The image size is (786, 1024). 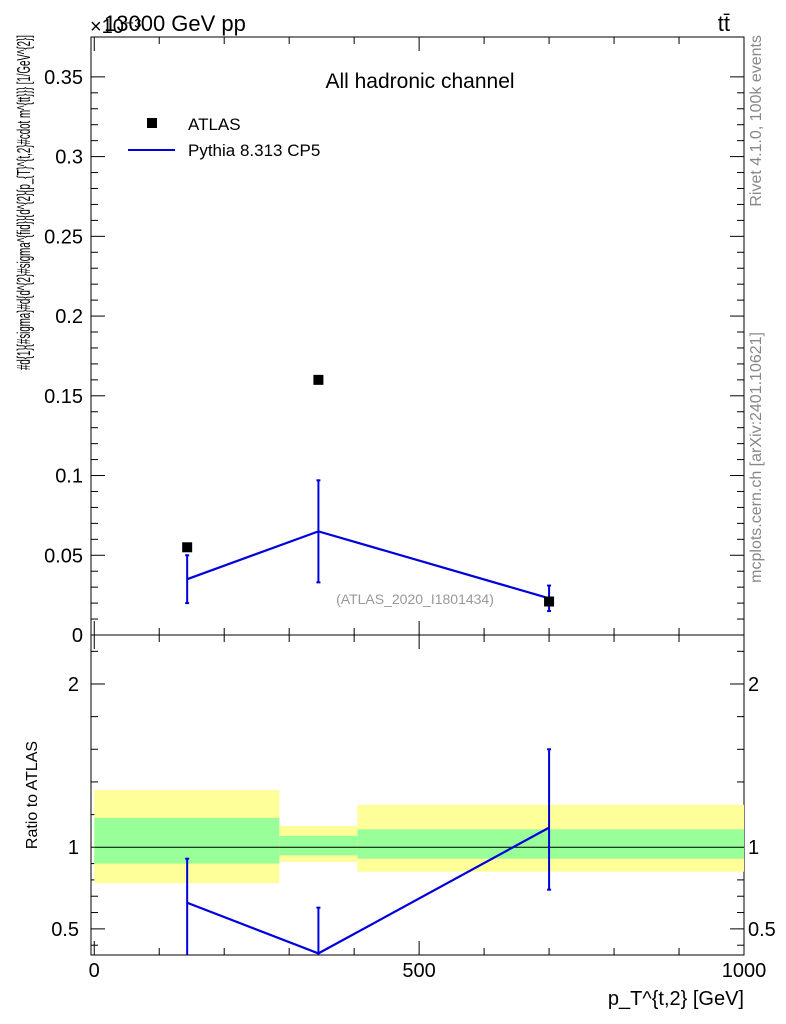 What do you see at coordinates (63, 78) in the screenshot?
I see `upper-y-tick-label: 0.35` at bounding box center [63, 78].